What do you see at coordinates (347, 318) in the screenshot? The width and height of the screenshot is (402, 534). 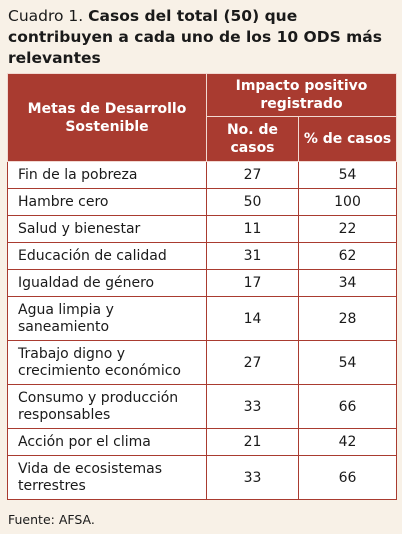 I see `number-cell: 28` at bounding box center [347, 318].